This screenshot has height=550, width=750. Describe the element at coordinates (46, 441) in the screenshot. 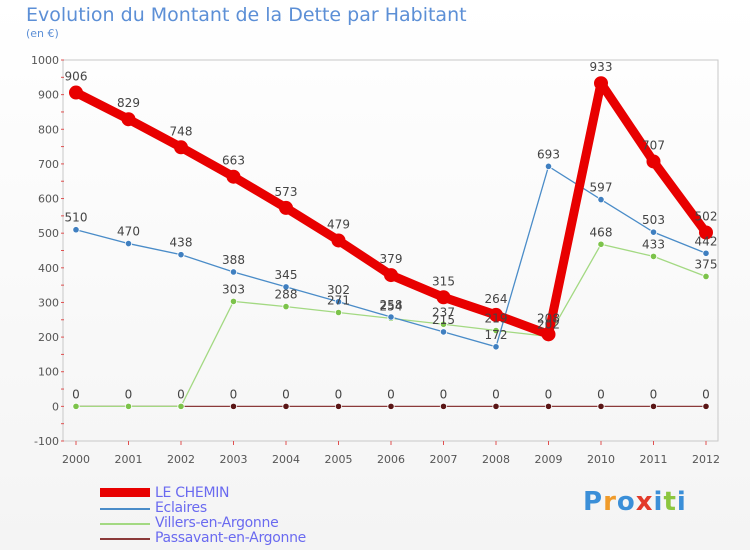

I see `y-tick-label: -100` at that location.